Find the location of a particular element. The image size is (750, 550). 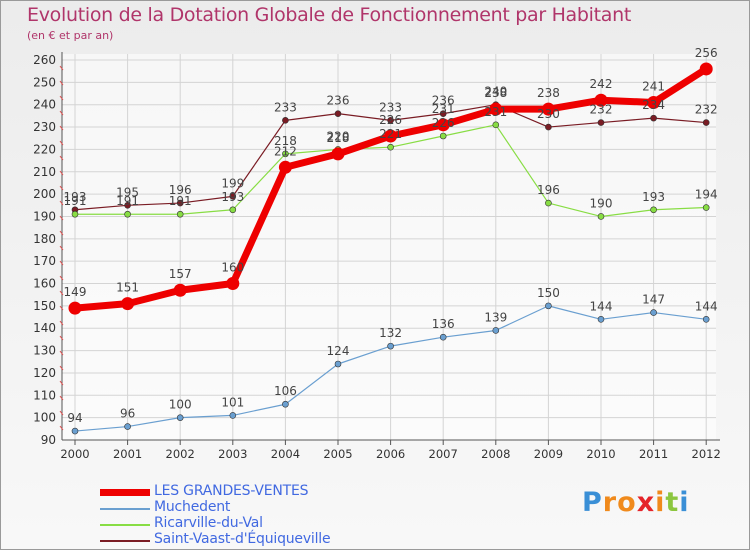

legend-label: LES GRANDES-VENTES is located at coordinates (231, 491).